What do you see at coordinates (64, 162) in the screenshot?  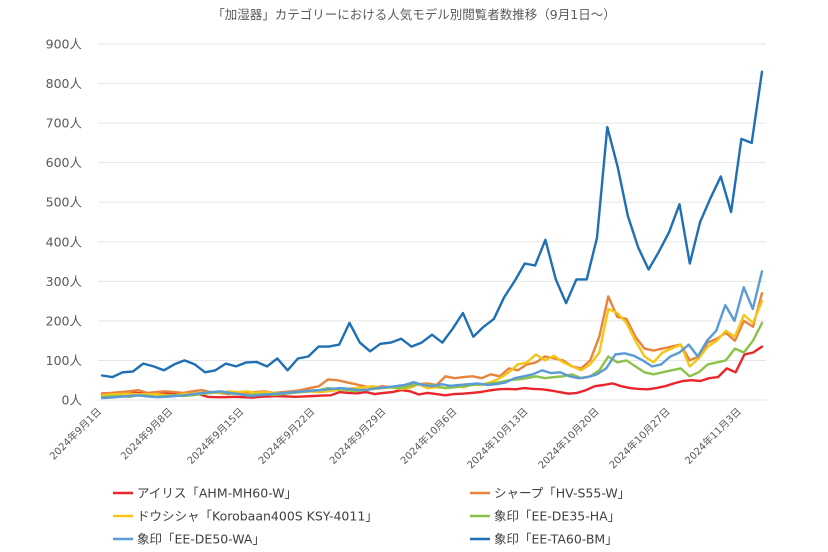 I see `y-tick-label: 600人` at bounding box center [64, 162].